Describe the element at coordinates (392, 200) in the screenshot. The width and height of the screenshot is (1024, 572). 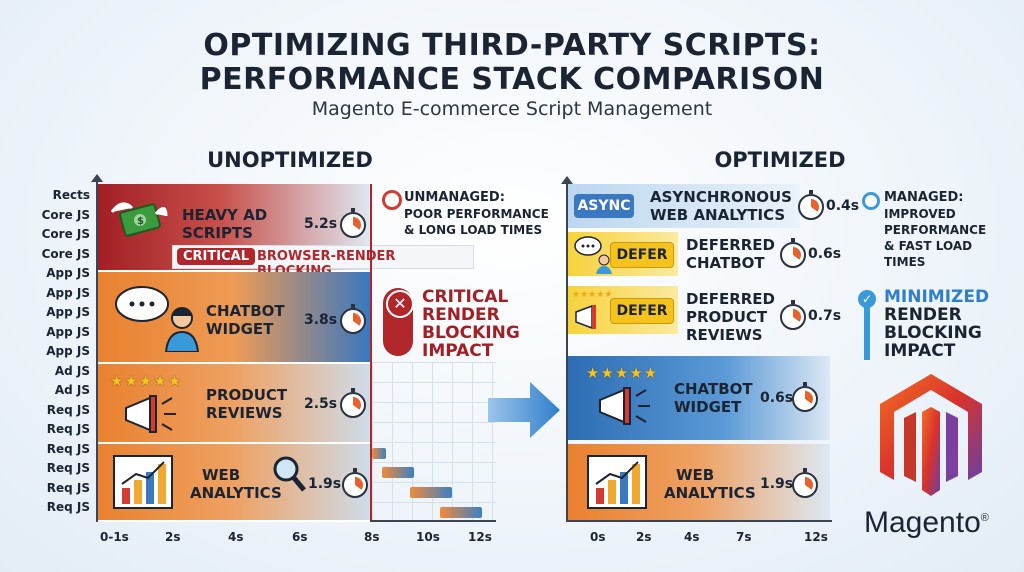
I see `unmanaged-dot-icon` at that location.